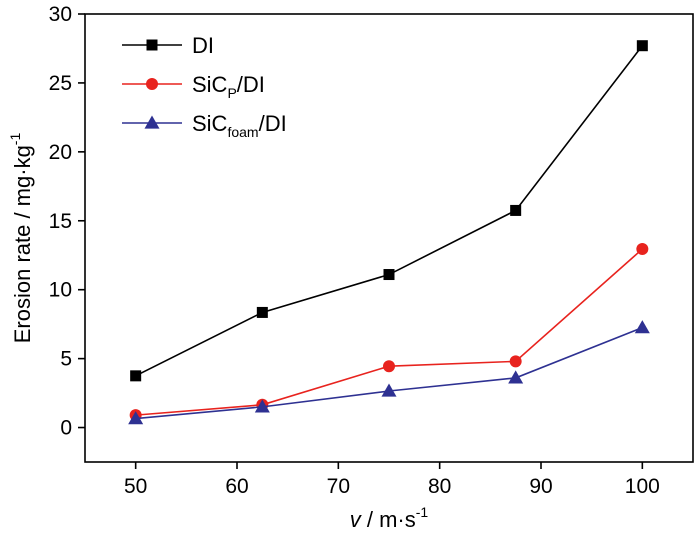 This screenshot has height=534, width=700. I want to click on legend-label: SiCP/DI, so click(228, 86).